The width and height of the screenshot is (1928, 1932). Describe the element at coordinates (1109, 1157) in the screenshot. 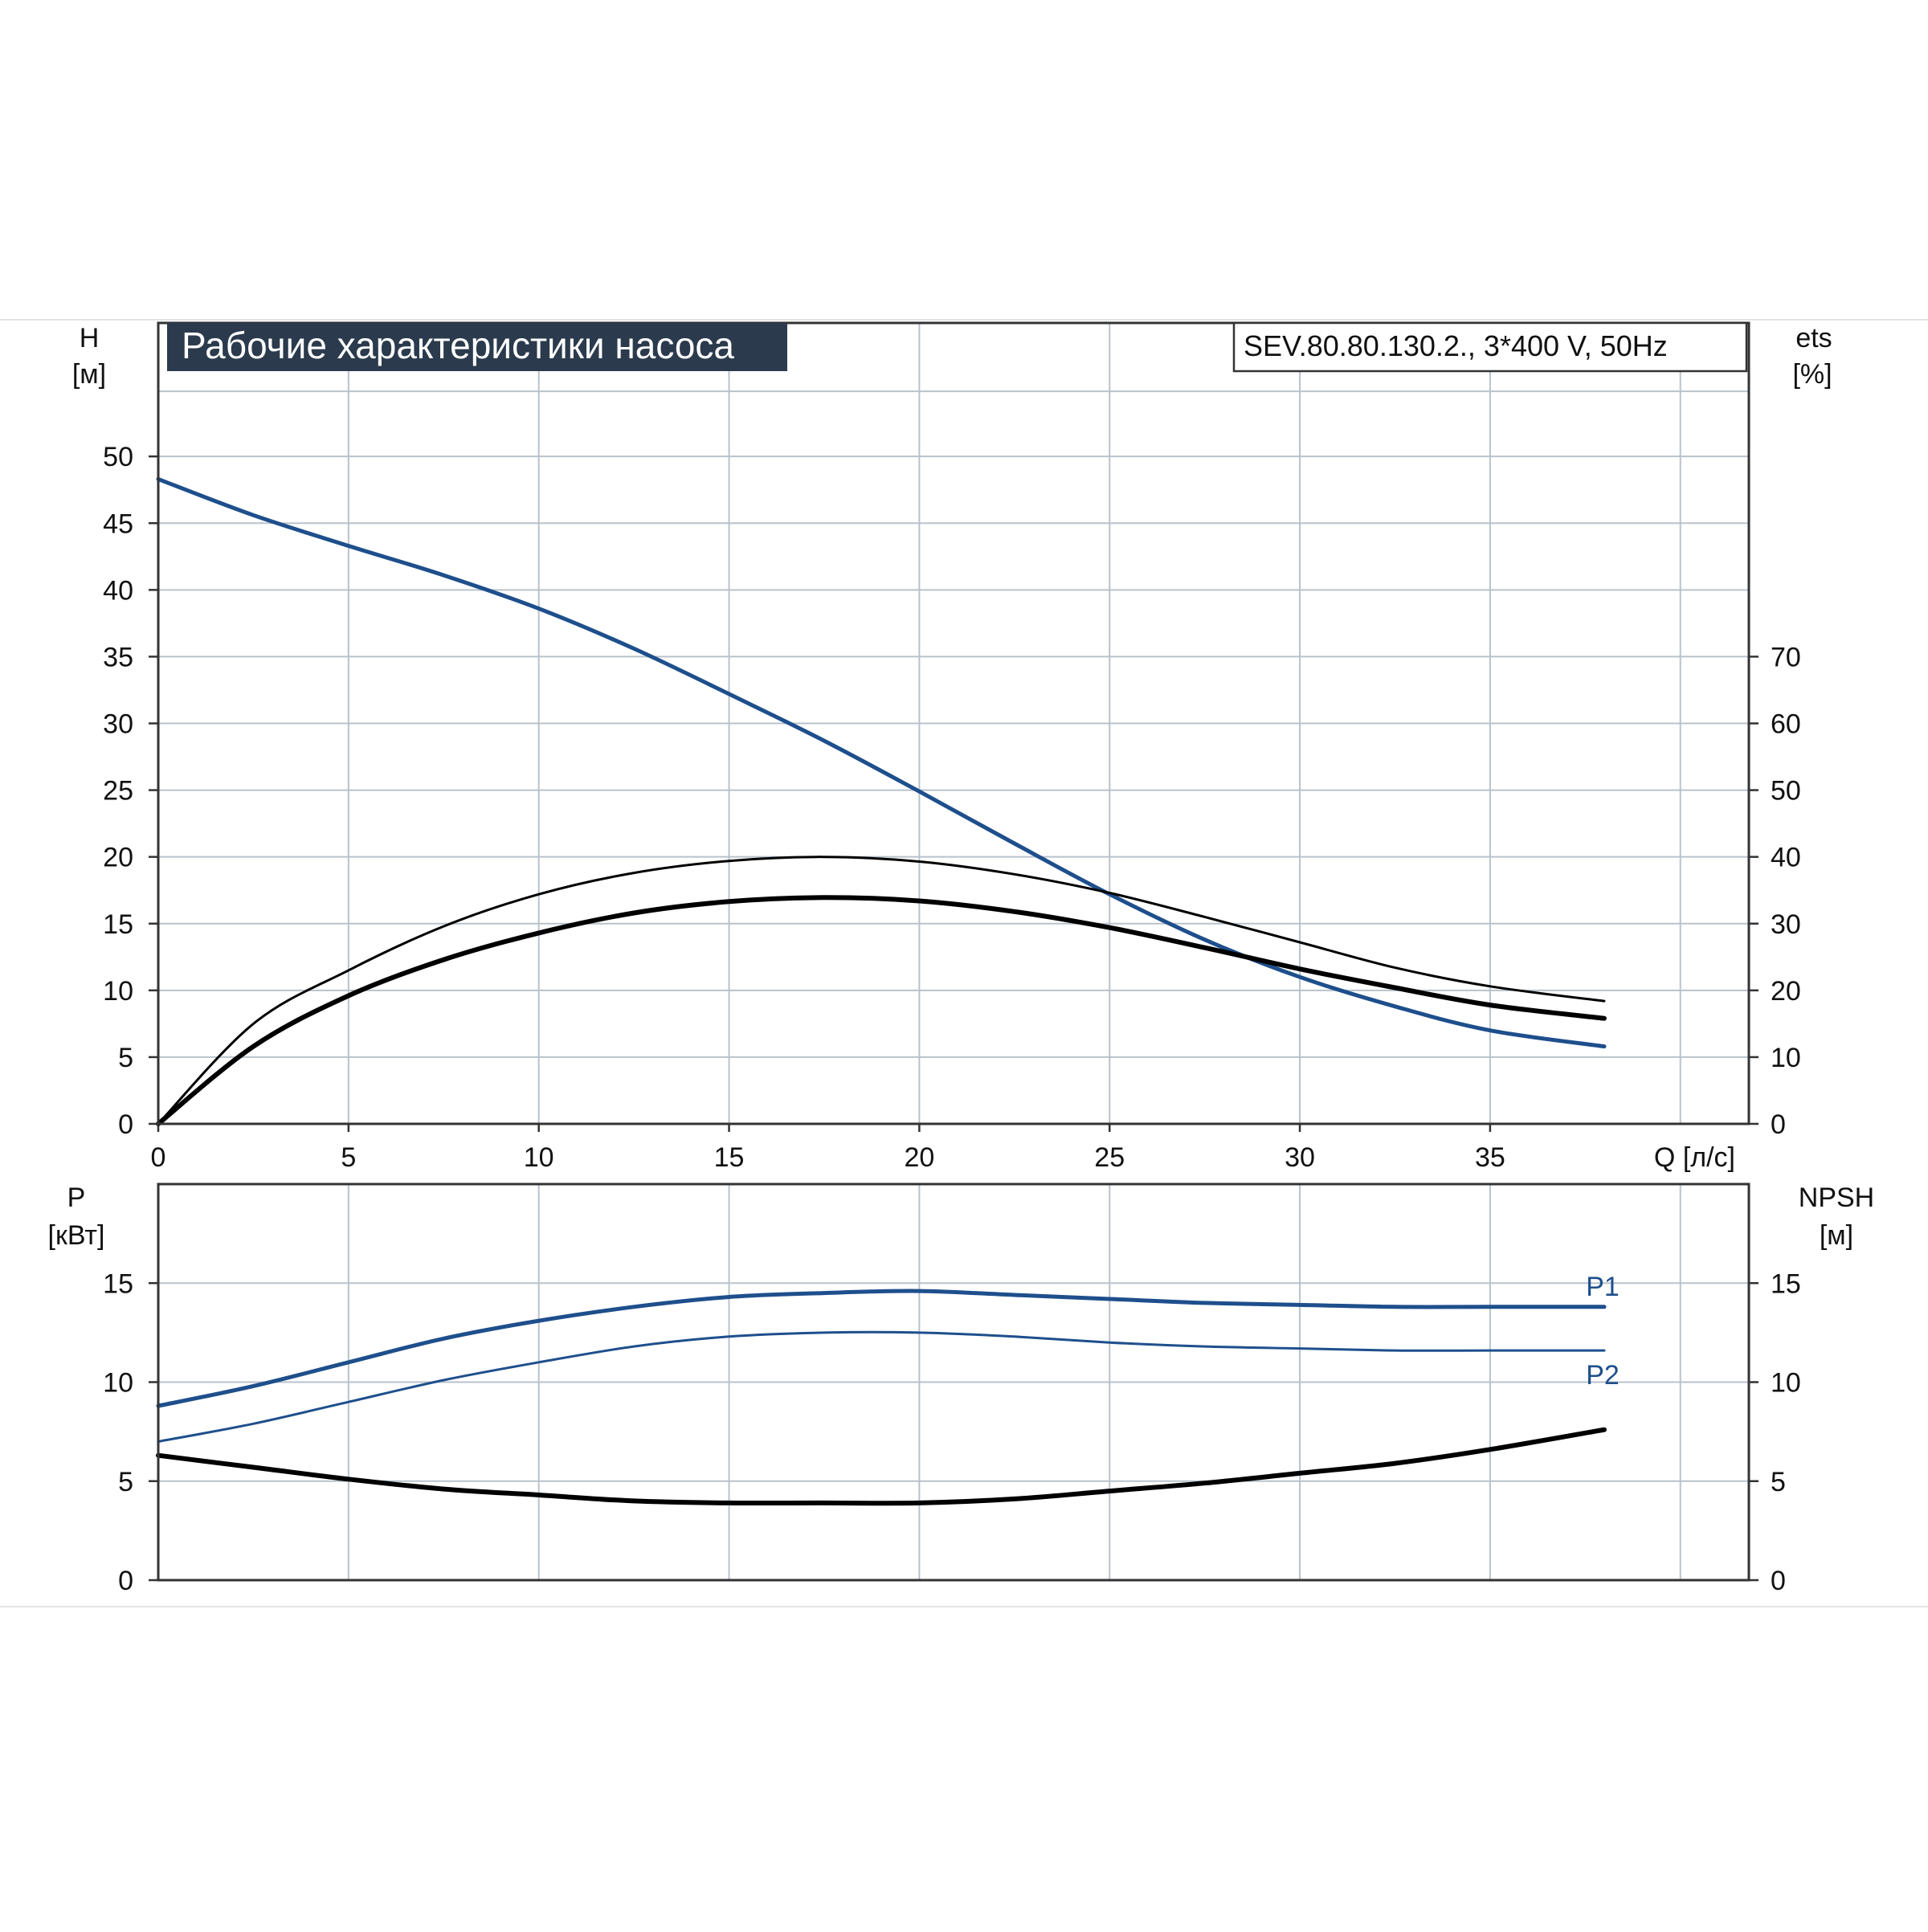

I see `q-tick-label: 25` at that location.